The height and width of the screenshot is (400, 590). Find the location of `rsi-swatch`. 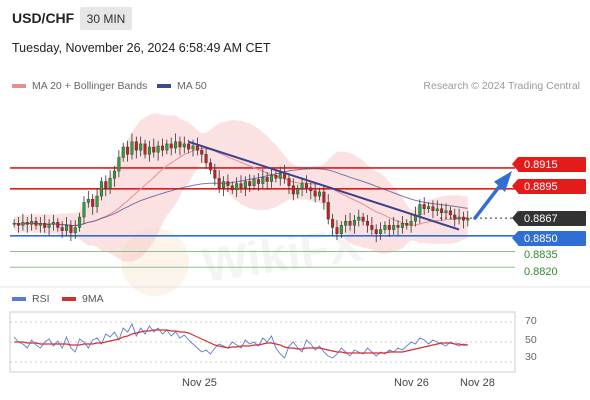

rsi-swatch is located at coordinates (19, 299).